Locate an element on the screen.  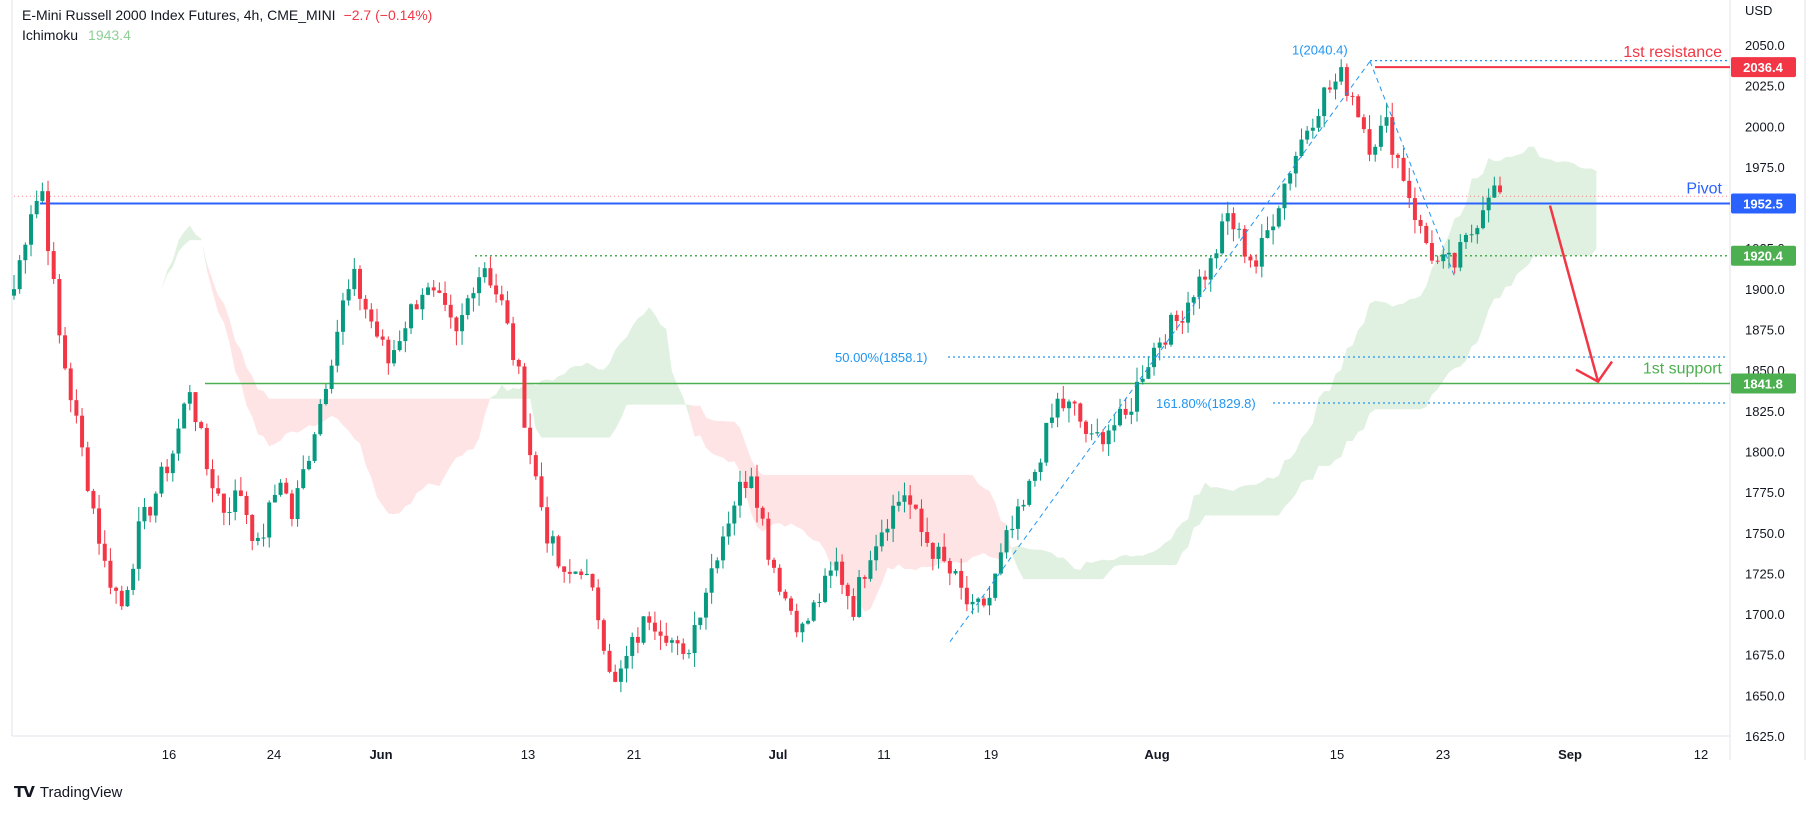
indicator-legend: Ichimoku 1943.4 is located at coordinates (76, 35).